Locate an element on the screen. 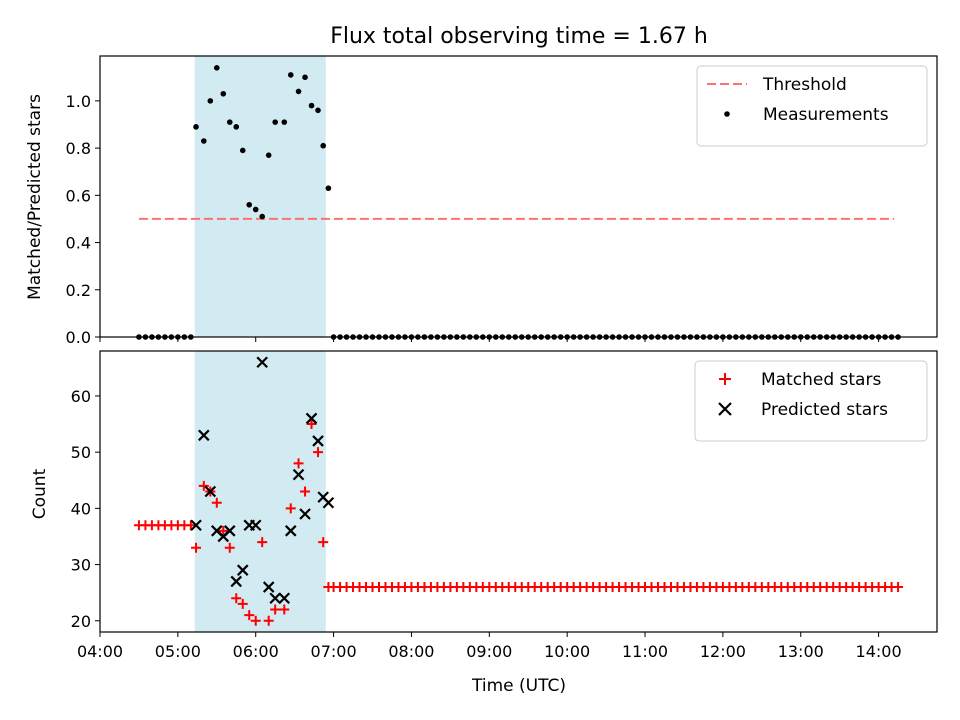  legend-label: Measurements is located at coordinates (826, 115).